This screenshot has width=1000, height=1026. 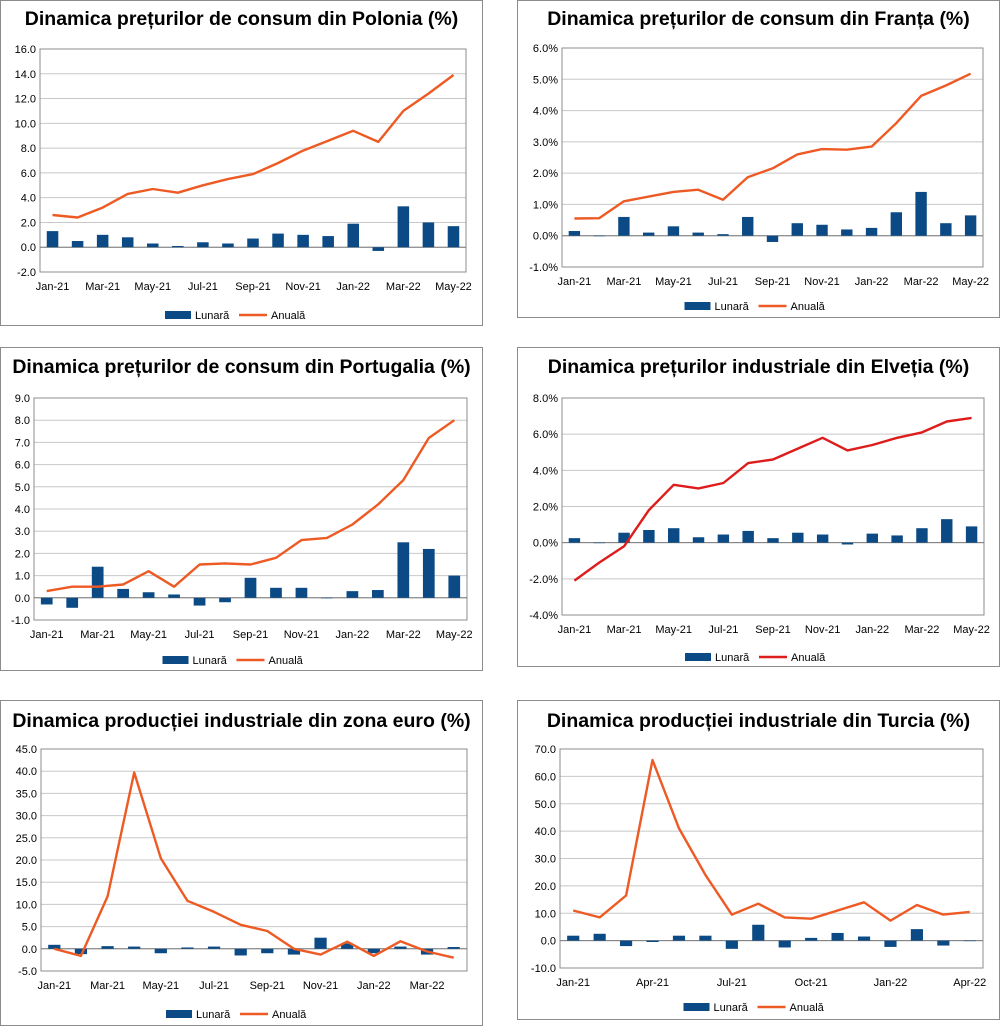 I want to click on x-tick-label: Jan-22, so click(x=872, y=282).